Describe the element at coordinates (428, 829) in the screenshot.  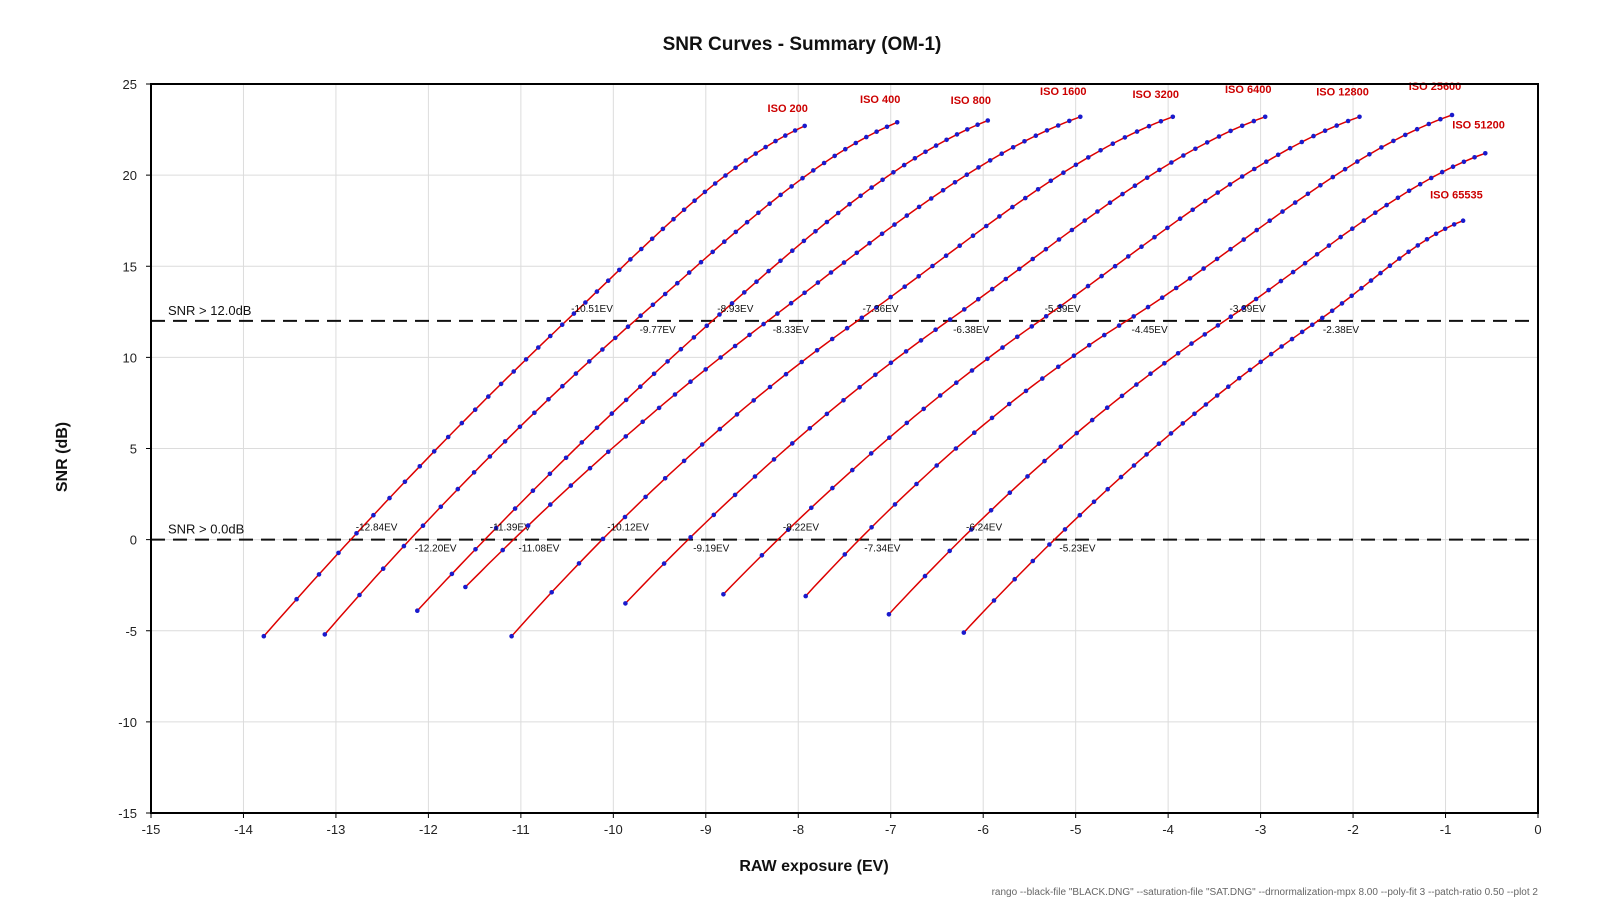
I see `x-tick-label: -12` at that location.